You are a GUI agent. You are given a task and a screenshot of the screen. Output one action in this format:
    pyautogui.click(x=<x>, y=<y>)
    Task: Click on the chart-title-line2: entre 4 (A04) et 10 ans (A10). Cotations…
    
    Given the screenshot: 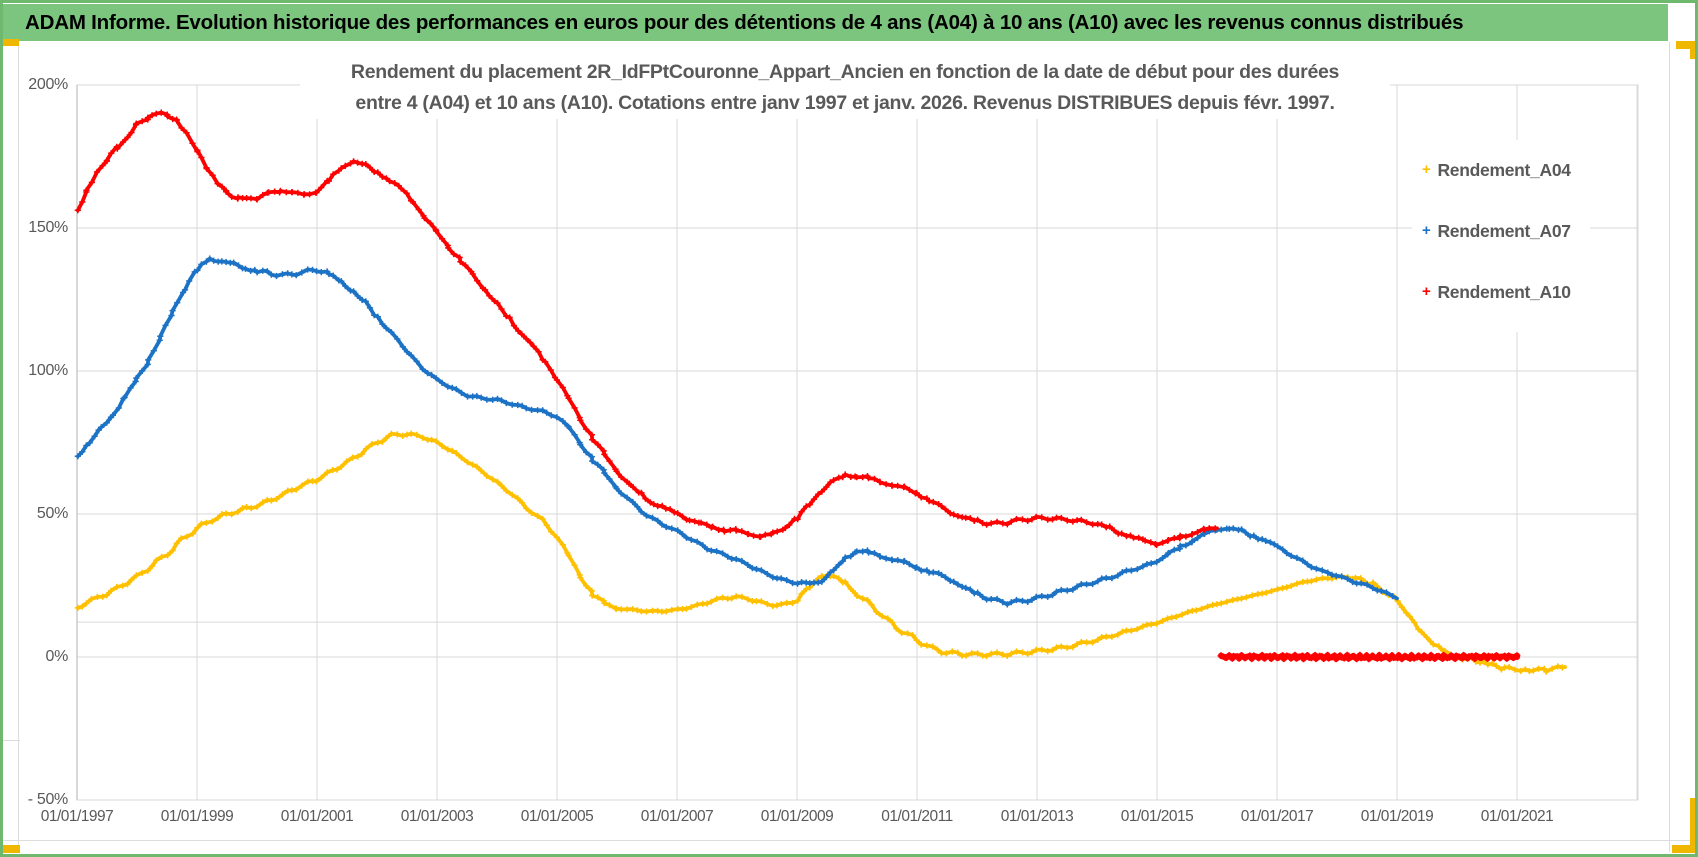 What is the action you would take?
    pyautogui.click(x=845, y=103)
    